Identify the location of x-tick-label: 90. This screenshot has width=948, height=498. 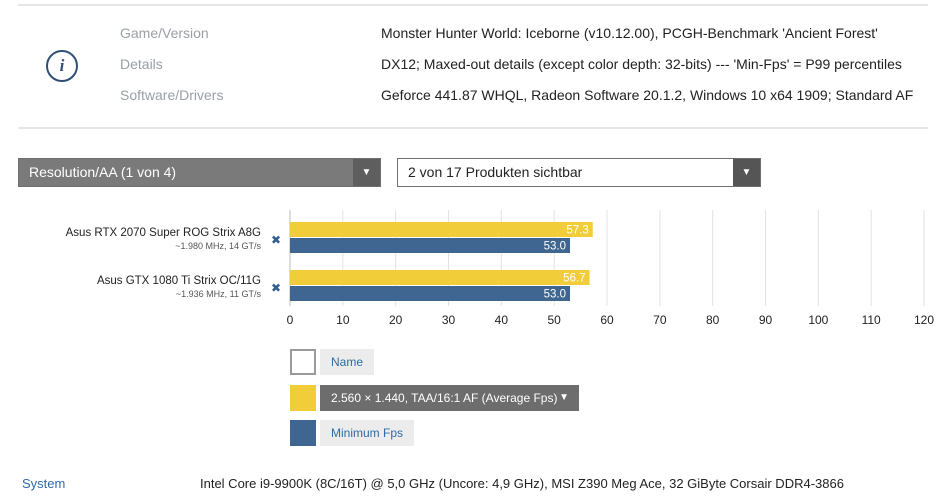
(766, 320).